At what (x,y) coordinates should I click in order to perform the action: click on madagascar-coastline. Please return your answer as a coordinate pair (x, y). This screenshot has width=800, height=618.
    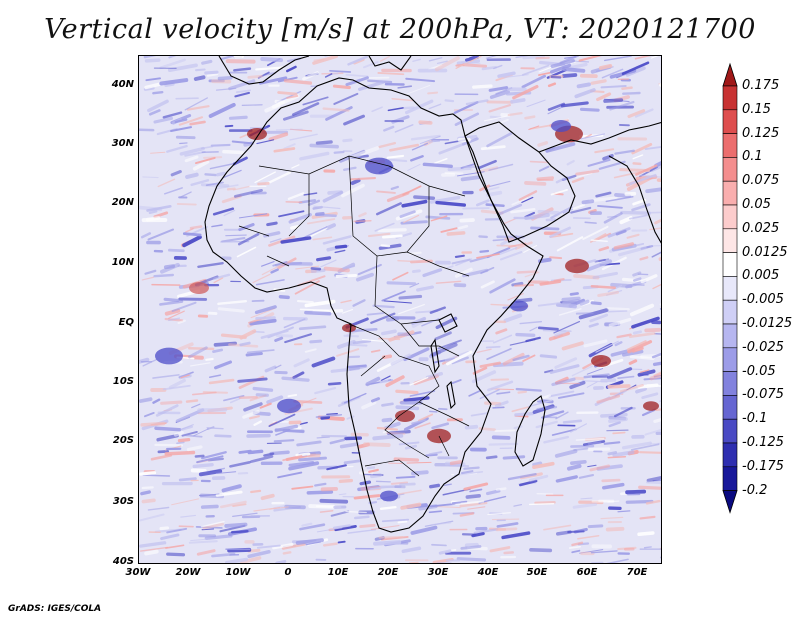
    Looking at the image, I should click on (530, 431).